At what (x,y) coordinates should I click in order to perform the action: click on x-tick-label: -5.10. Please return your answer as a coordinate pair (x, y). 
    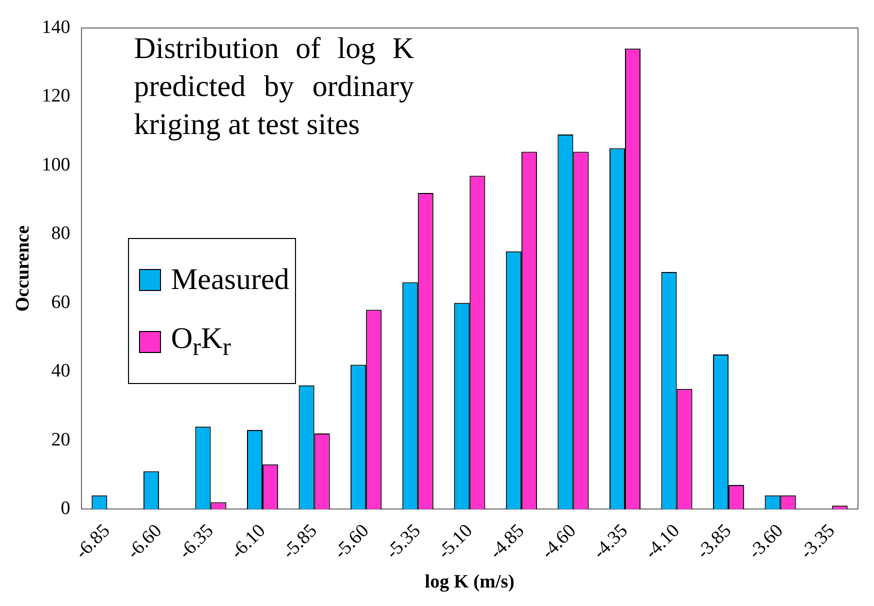
    Looking at the image, I should click on (455, 542).